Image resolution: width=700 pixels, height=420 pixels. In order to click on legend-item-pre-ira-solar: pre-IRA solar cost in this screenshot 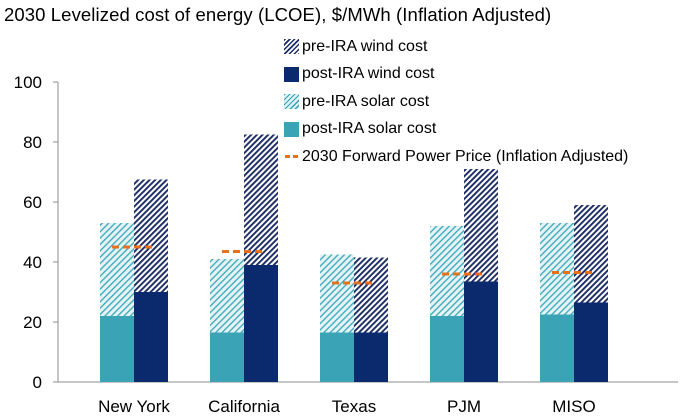, I will do `click(456, 102)`.